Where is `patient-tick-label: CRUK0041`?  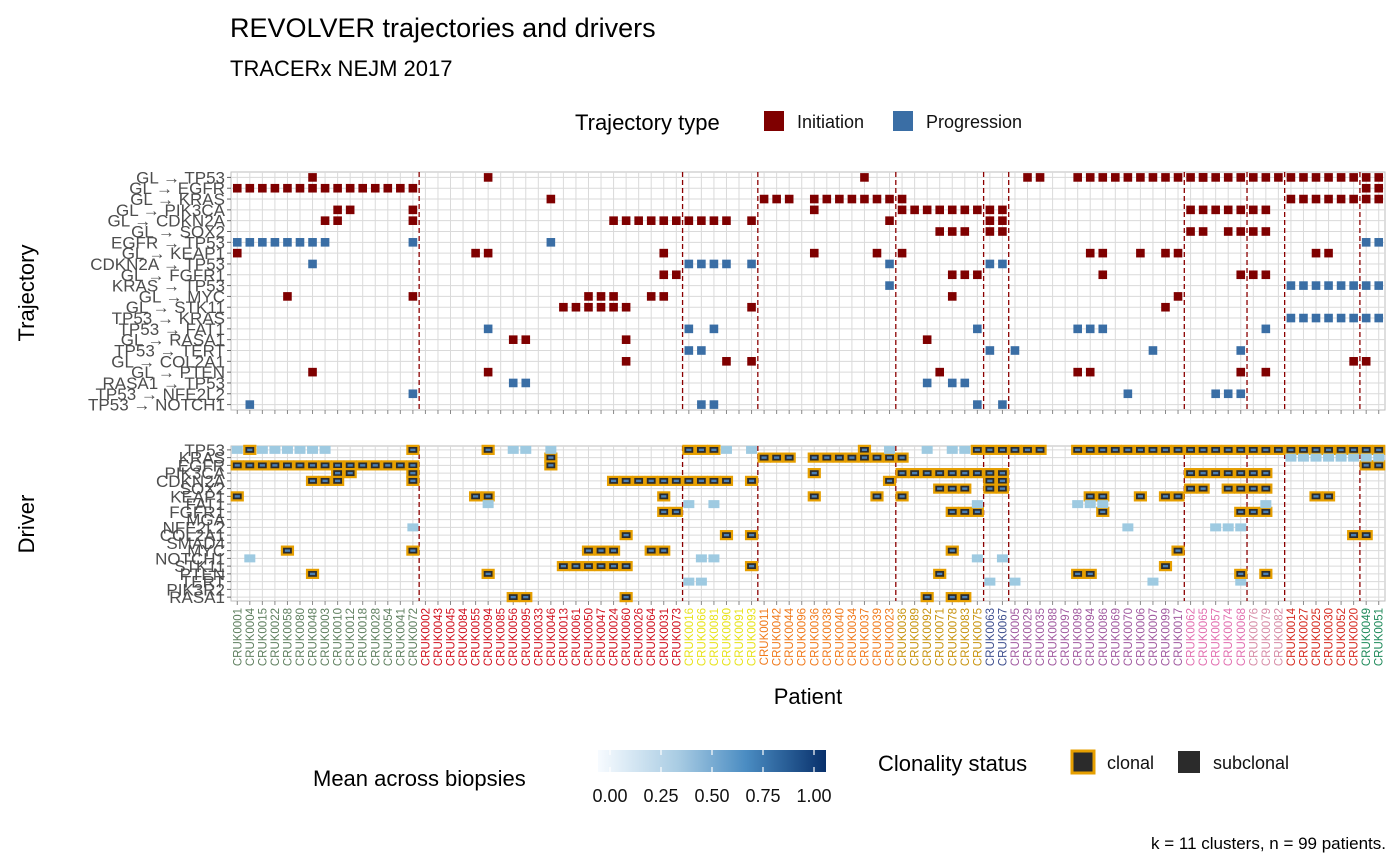 patient-tick-label: CRUK0041 is located at coordinates (401, 637).